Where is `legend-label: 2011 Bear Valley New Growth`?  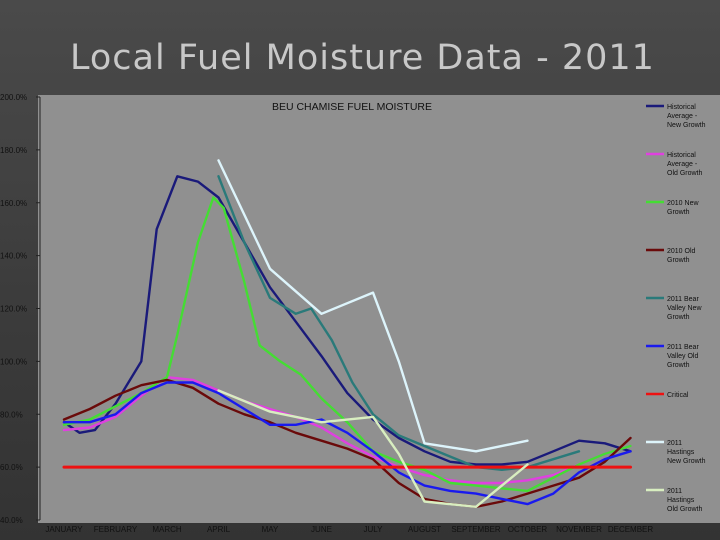 legend-label: 2011 Bear Valley New Growth is located at coordinates (684, 308).